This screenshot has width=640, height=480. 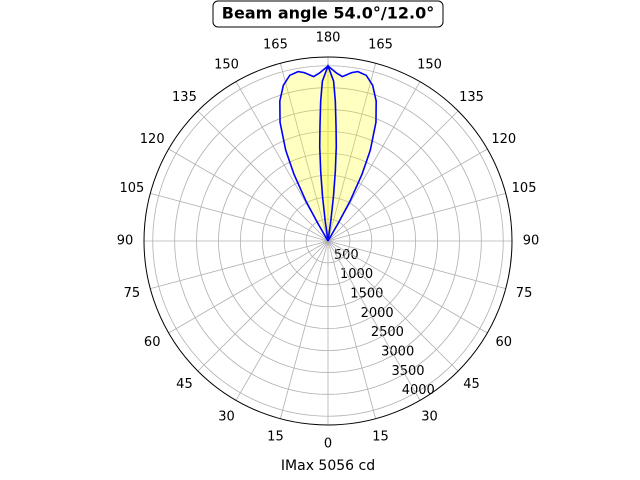 I want to click on r-tick-label: 2000, so click(x=377, y=313).